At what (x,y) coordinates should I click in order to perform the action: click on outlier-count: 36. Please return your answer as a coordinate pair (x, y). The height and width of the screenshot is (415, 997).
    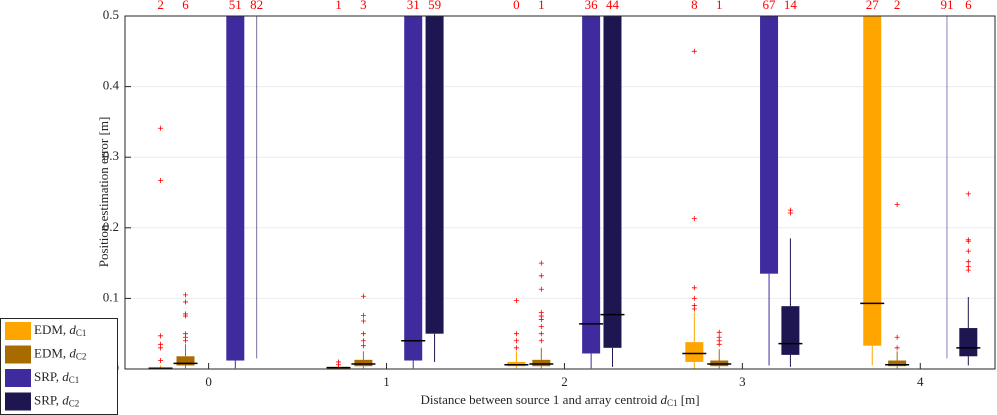
    Looking at the image, I should click on (592, 6).